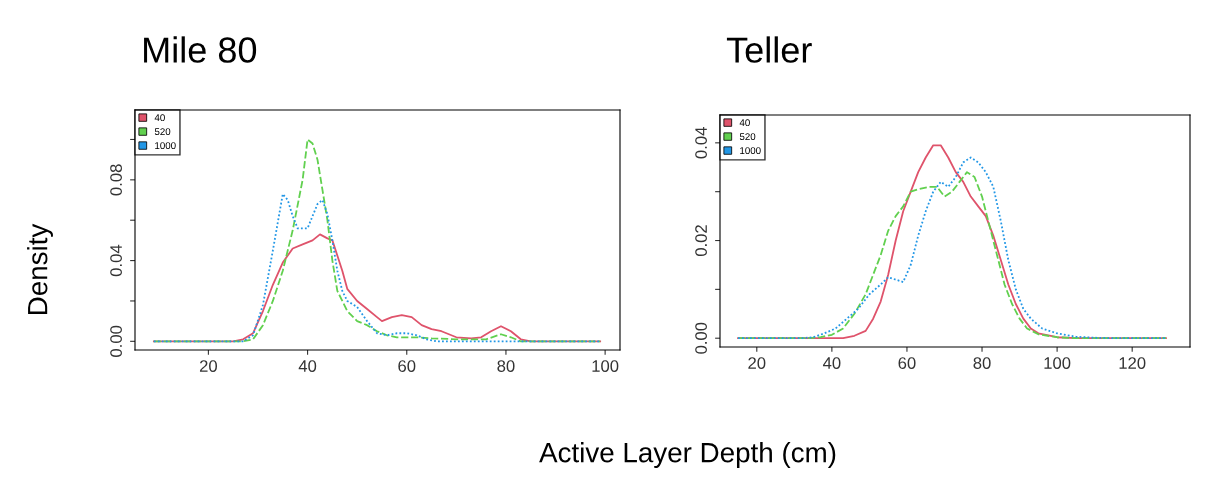 The height and width of the screenshot is (486, 1222). I want to click on y-axis-title: Density, so click(40, 269).